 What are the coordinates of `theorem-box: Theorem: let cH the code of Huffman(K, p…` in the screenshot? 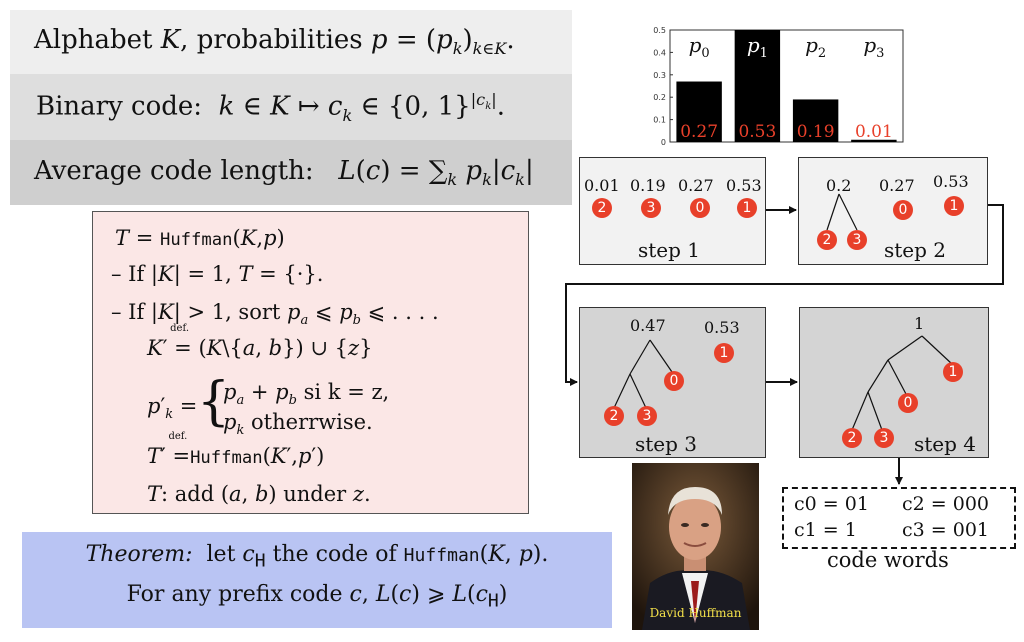 It's located at (317, 580).